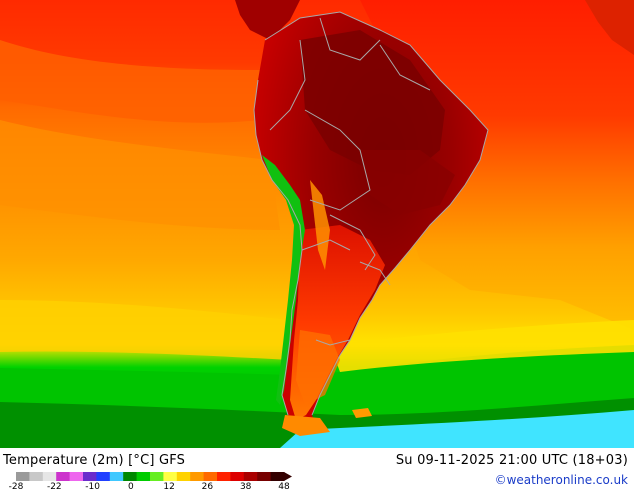  I want to click on color-scale-bar, so click(154, 476).